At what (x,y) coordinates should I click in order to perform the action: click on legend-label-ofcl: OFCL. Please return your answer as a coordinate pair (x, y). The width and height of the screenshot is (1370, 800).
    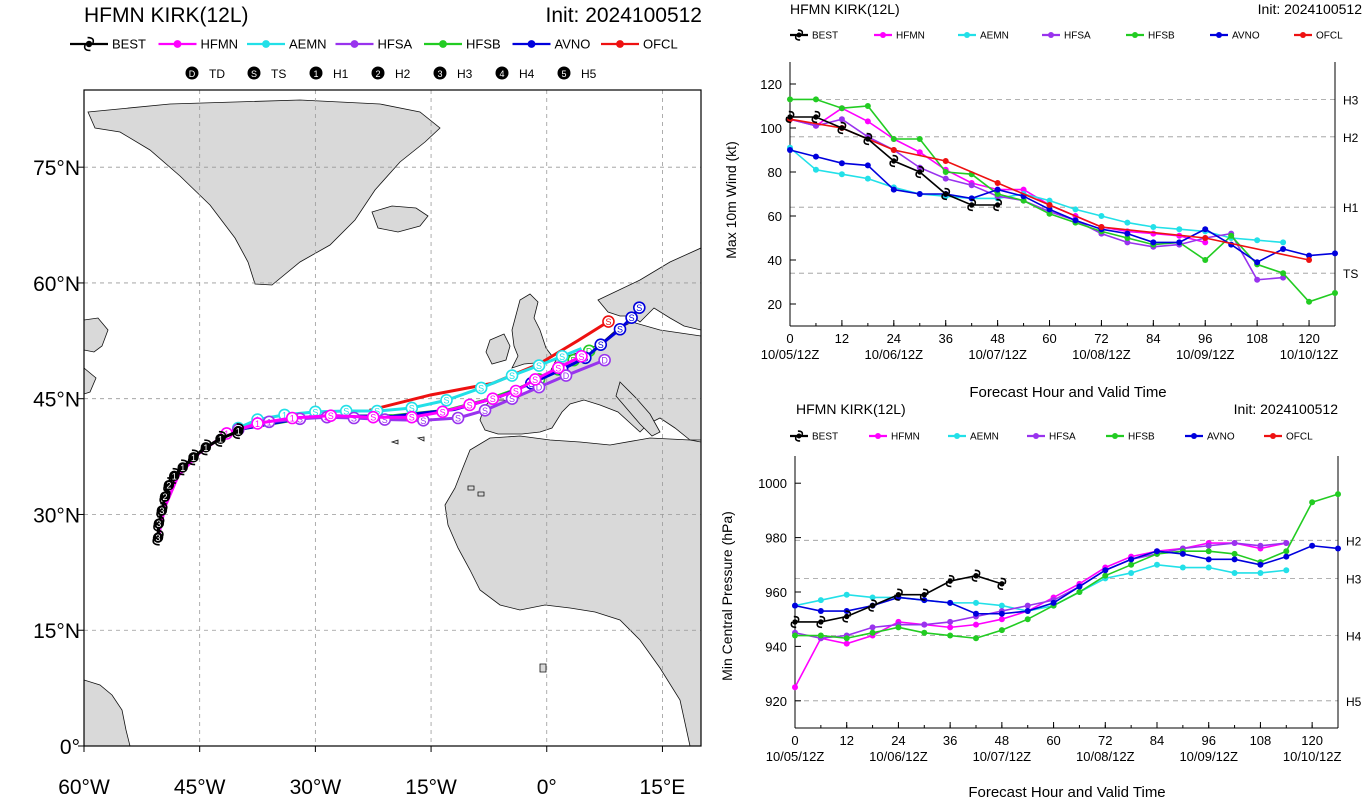
    Looking at the image, I should click on (660, 44).